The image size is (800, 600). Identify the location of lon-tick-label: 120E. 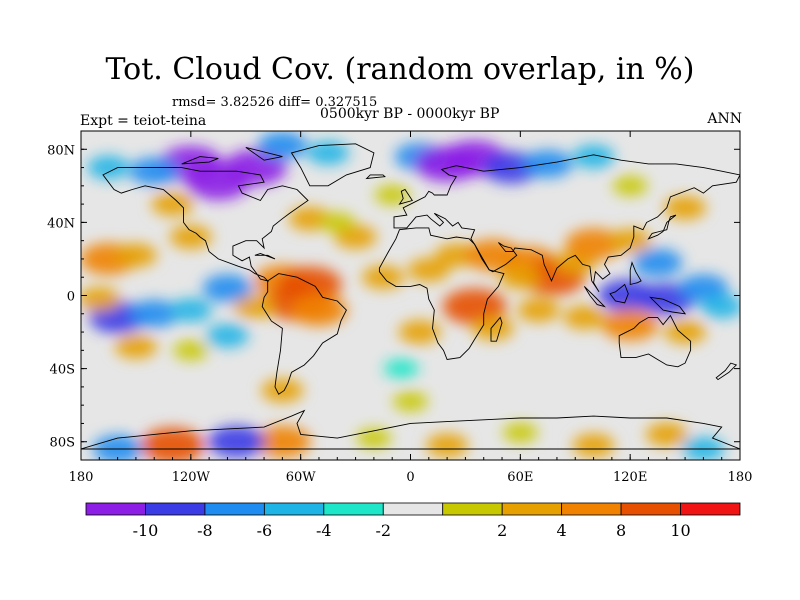
(630, 477).